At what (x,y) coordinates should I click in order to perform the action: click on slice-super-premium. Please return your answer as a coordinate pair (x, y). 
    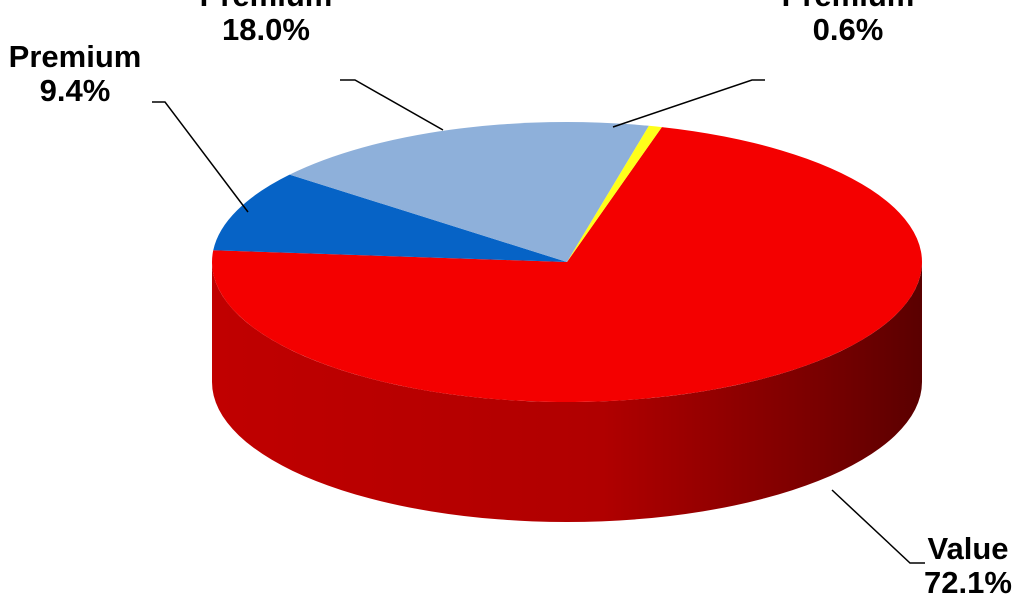
    Looking at the image, I should click on (614, 194).